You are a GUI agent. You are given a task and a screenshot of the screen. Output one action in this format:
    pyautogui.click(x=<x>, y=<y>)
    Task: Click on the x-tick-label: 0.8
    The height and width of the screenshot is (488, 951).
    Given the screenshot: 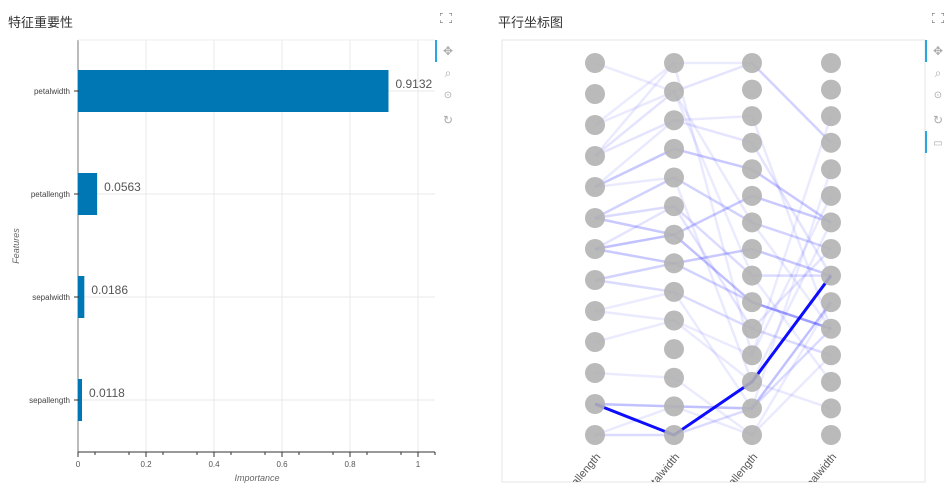 What is the action you would take?
    pyautogui.click(x=350, y=464)
    